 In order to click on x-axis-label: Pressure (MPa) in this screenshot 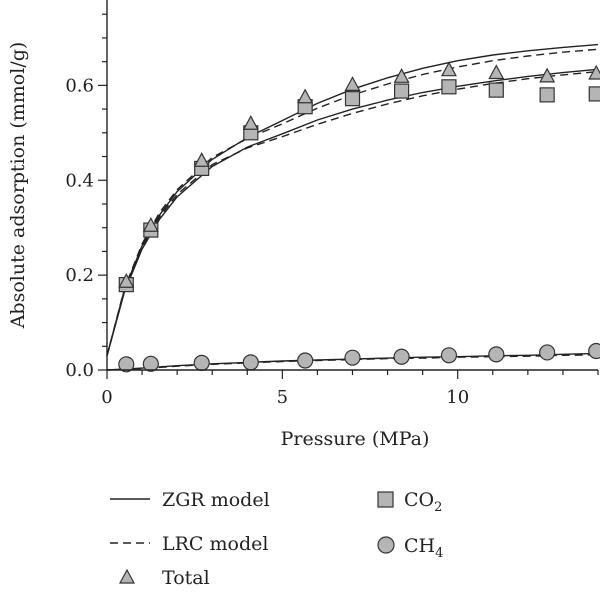, I will do `click(355, 439)`.